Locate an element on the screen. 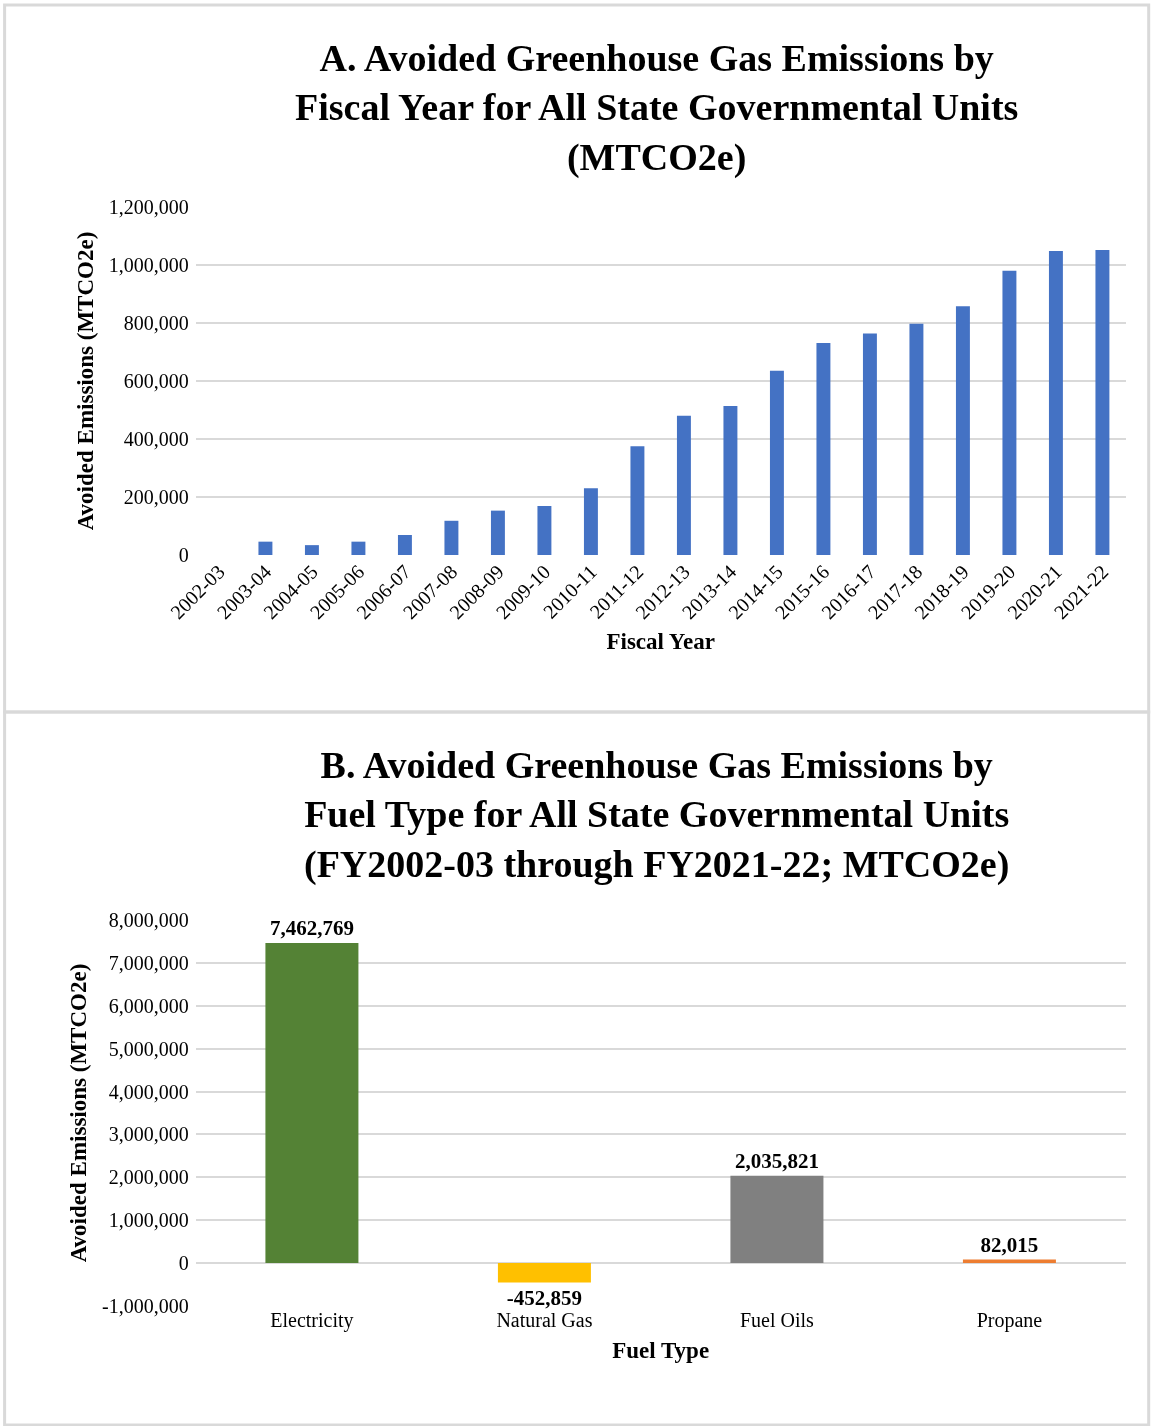 This screenshot has width=1151, height=1426. data-label: 2,035,821 is located at coordinates (776, 1160).